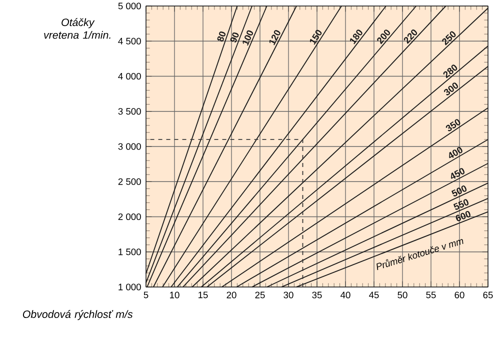 The image size is (500, 339). I want to click on x-tick-label: 10, so click(175, 295).